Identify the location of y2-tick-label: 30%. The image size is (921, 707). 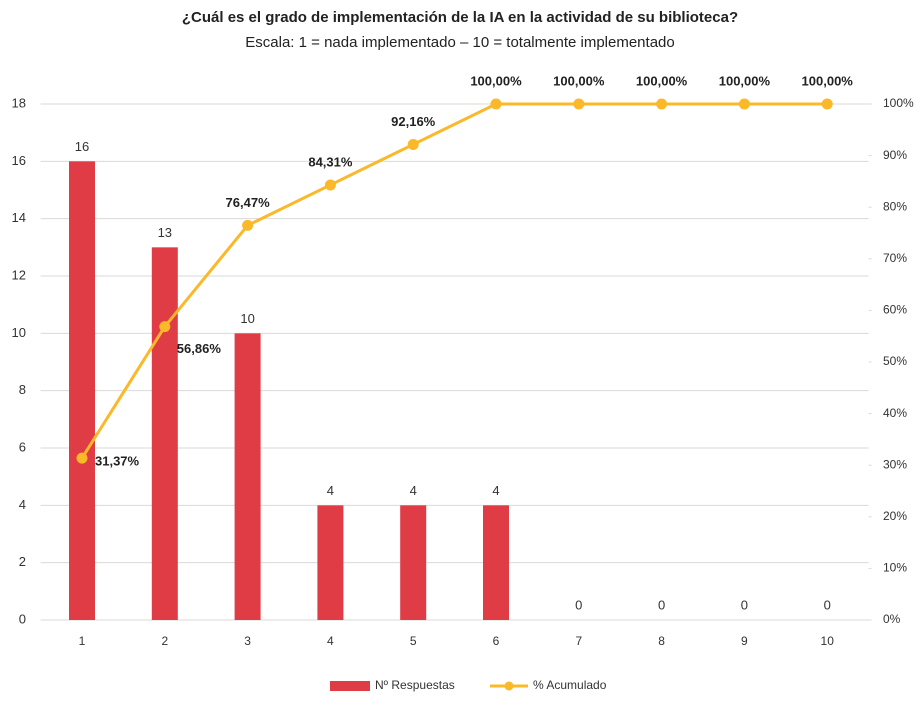
(895, 464).